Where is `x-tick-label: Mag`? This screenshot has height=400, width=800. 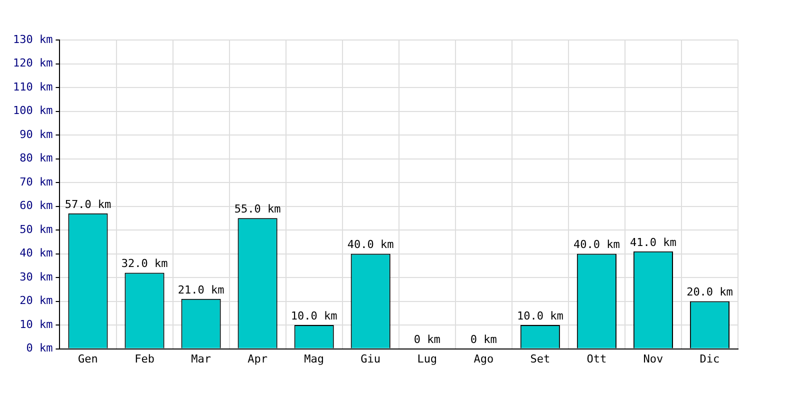 x-tick-label: Mag is located at coordinates (314, 359).